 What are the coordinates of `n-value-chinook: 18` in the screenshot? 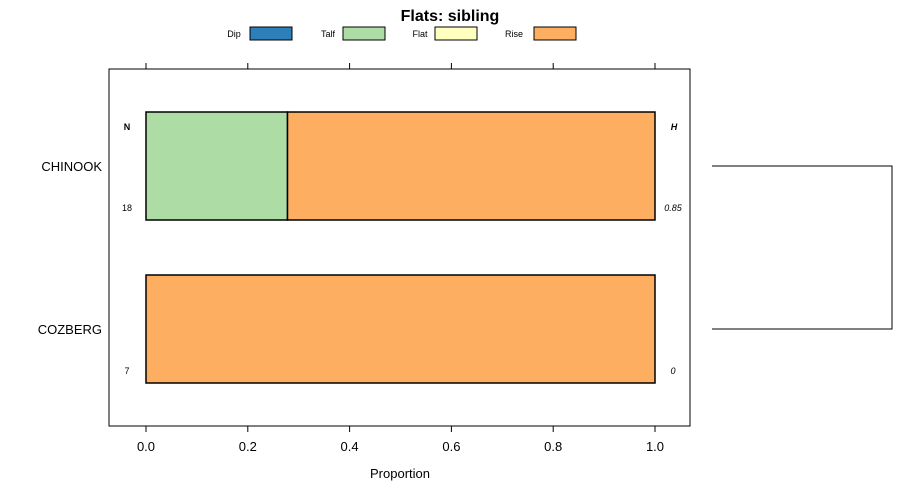 It's located at (127, 208).